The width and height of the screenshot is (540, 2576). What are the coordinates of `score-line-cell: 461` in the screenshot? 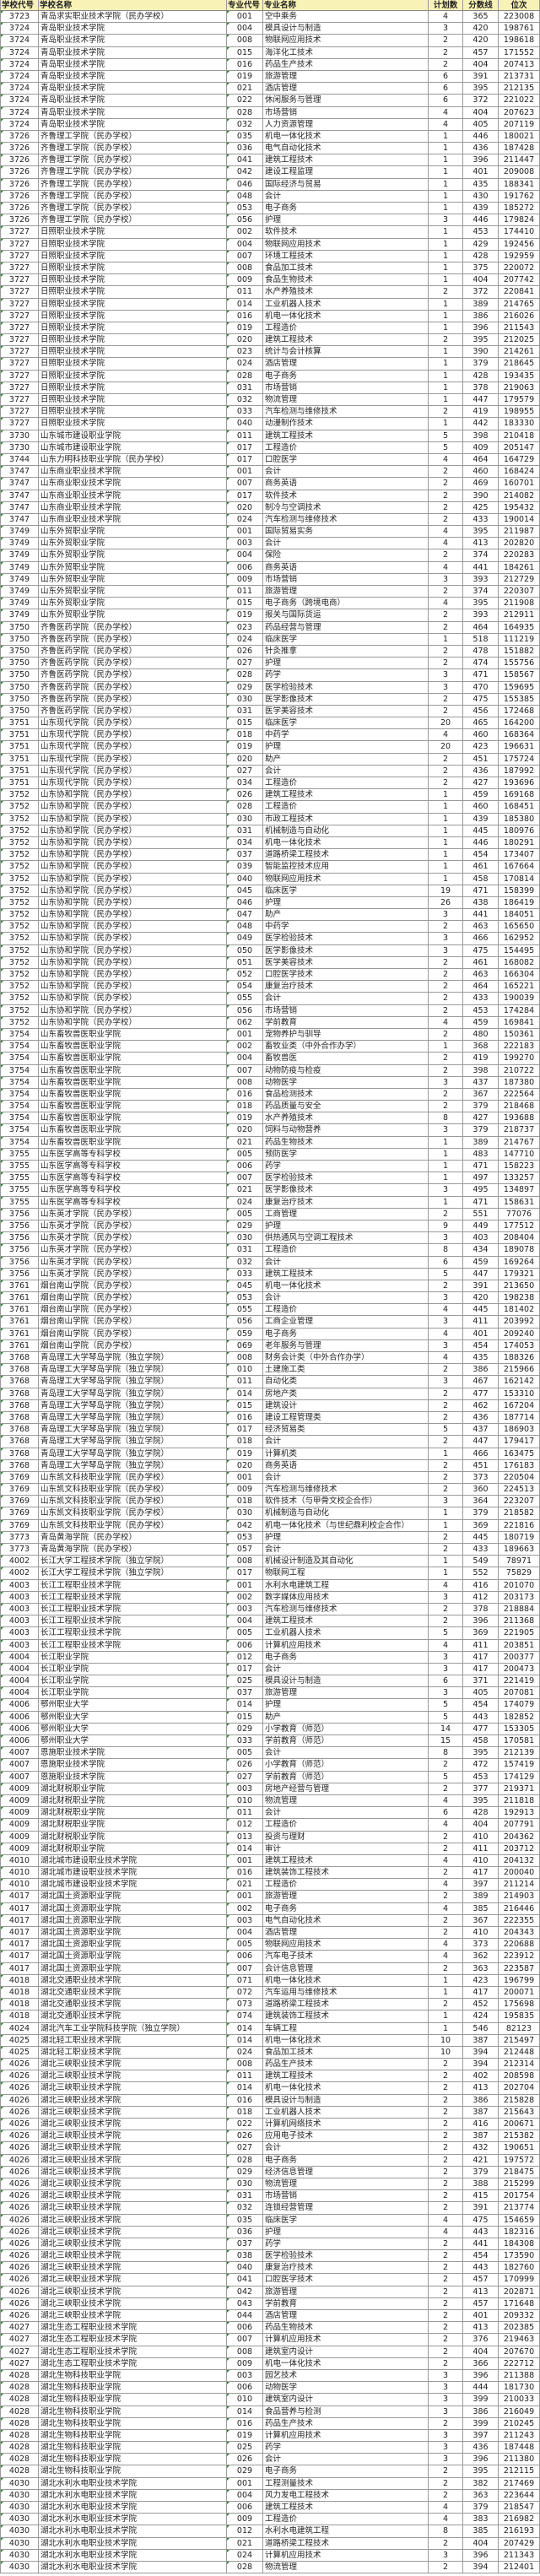 It's located at (481, 867).